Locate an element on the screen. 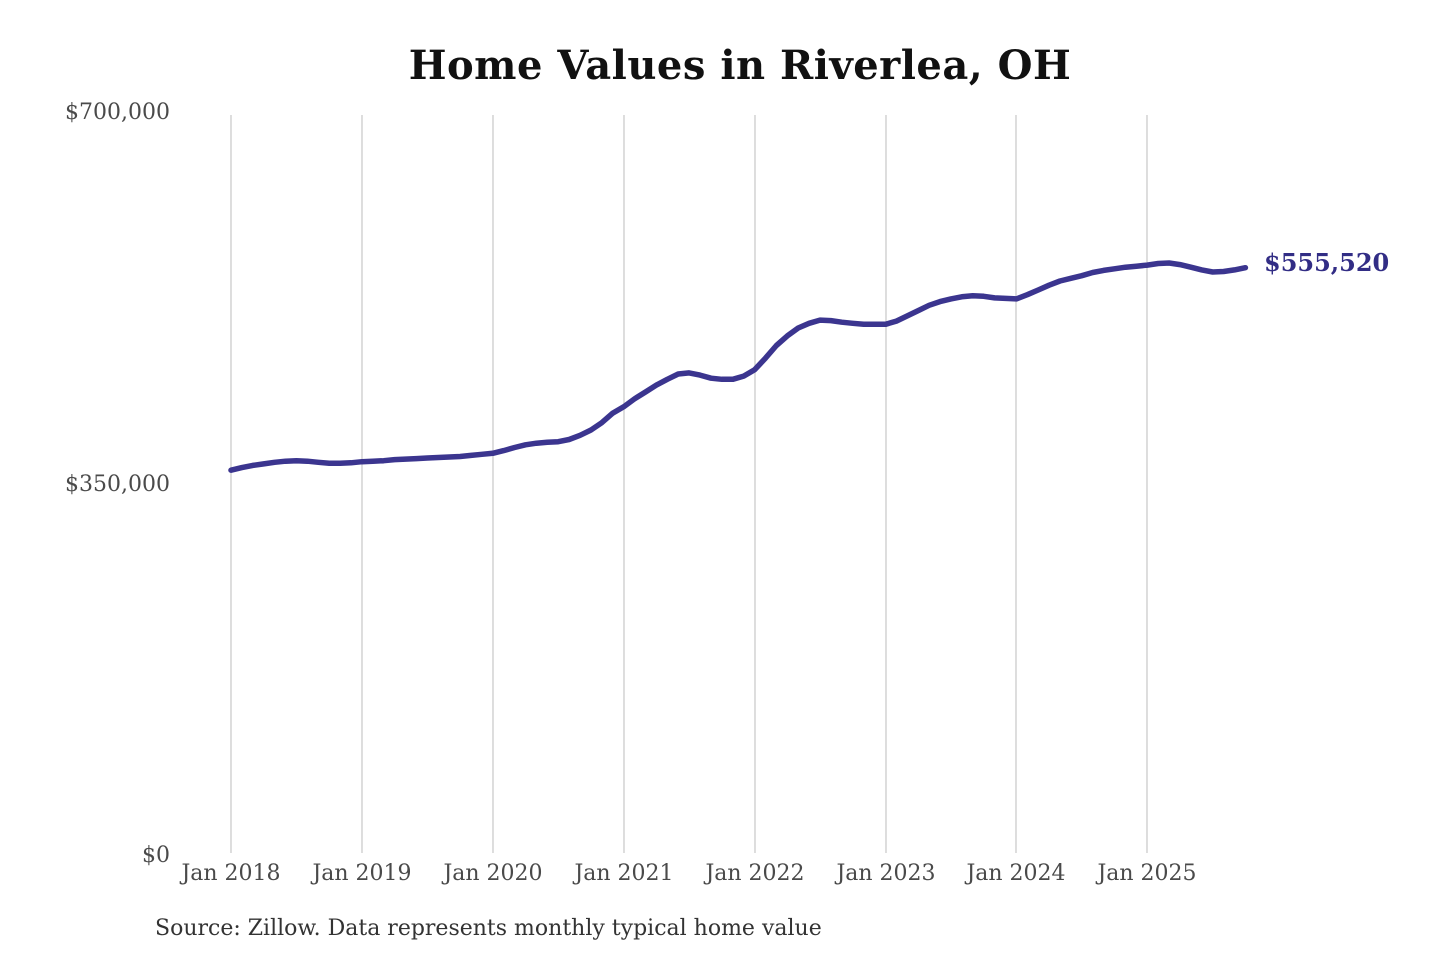 This screenshot has height=960, width=1440. end-value-label: $555,520 is located at coordinates (1327, 262).